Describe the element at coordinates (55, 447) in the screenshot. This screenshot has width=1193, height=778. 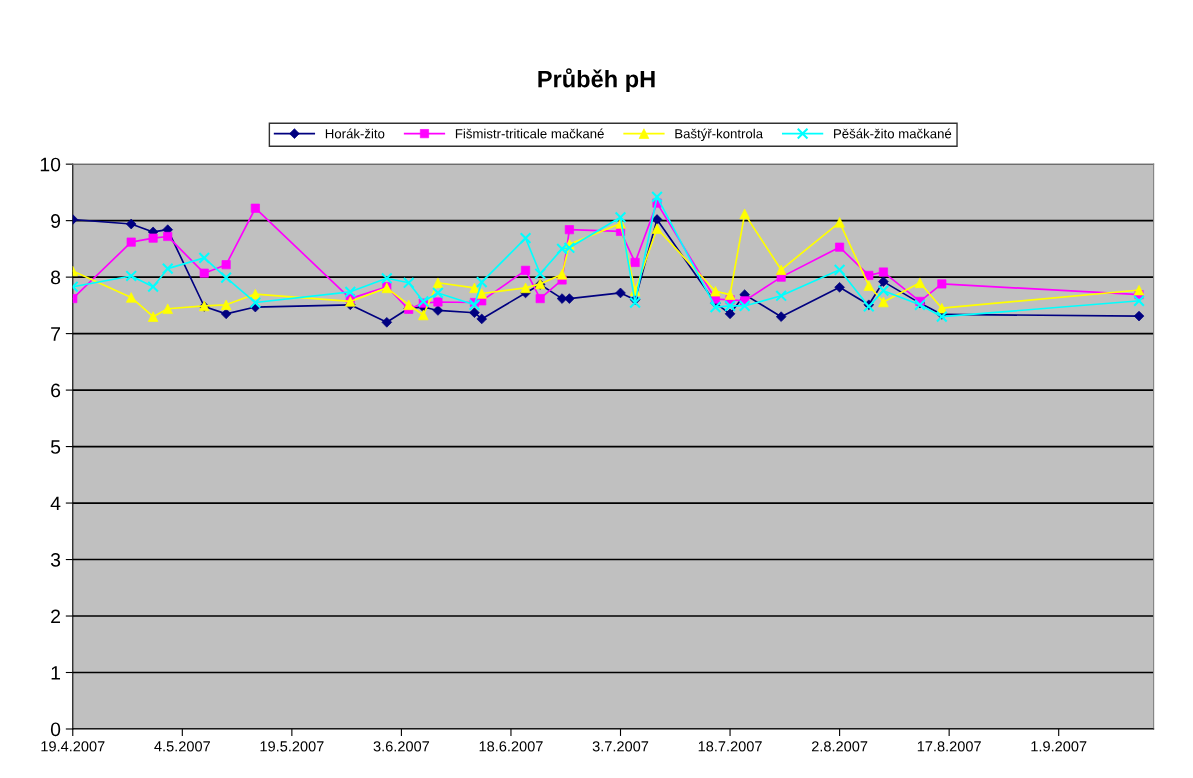
I see `y-tick-label: 5` at that location.